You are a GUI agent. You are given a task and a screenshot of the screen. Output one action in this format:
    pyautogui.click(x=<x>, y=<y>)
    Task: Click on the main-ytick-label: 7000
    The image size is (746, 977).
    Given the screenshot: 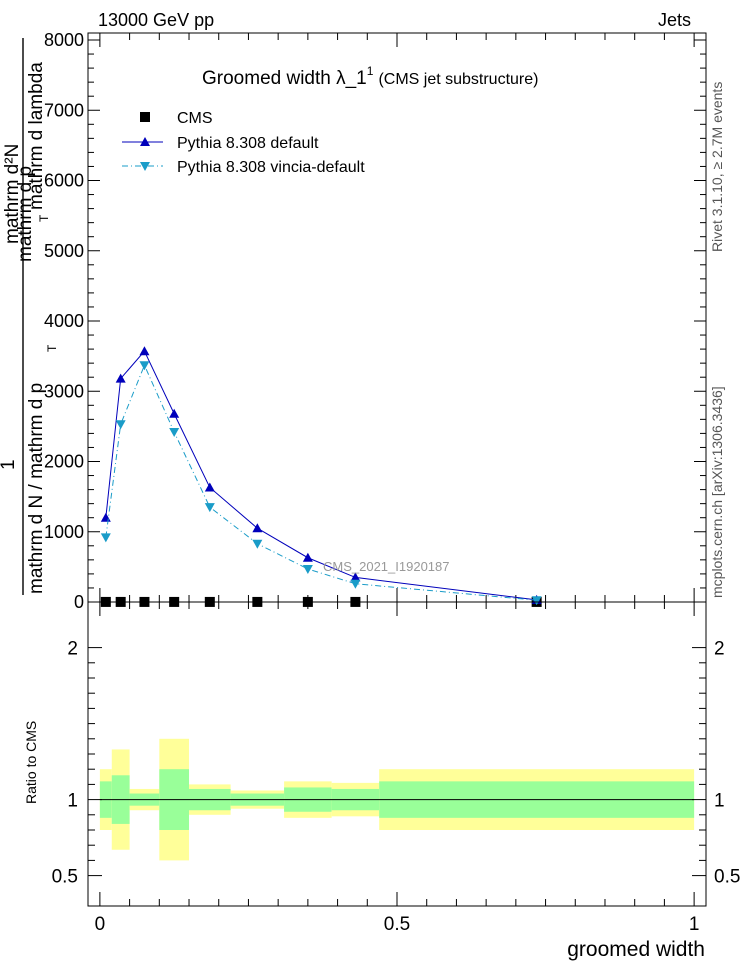 What is the action you would take?
    pyautogui.click(x=64, y=110)
    